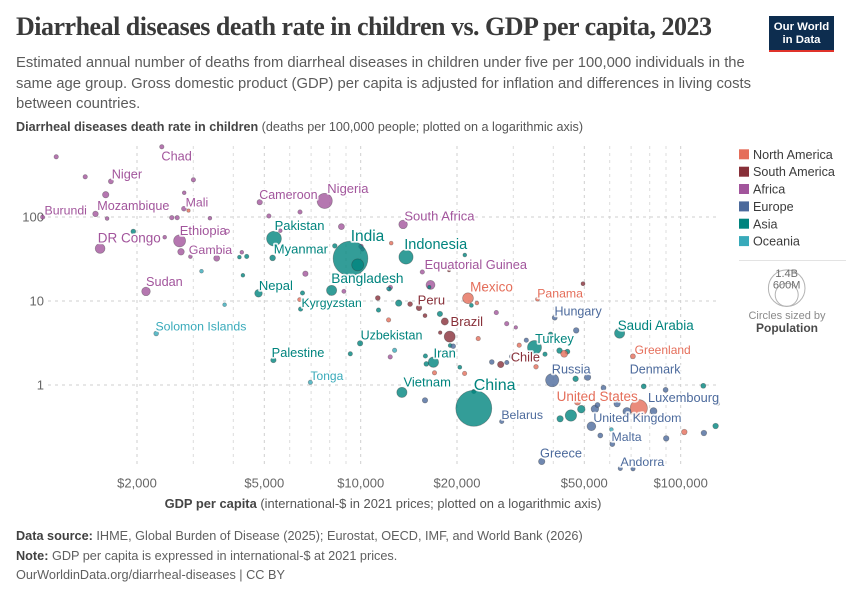 The width and height of the screenshot is (850, 600). Describe the element at coordinates (444, 352) in the screenshot. I see `svg-text: Iran` at that location.